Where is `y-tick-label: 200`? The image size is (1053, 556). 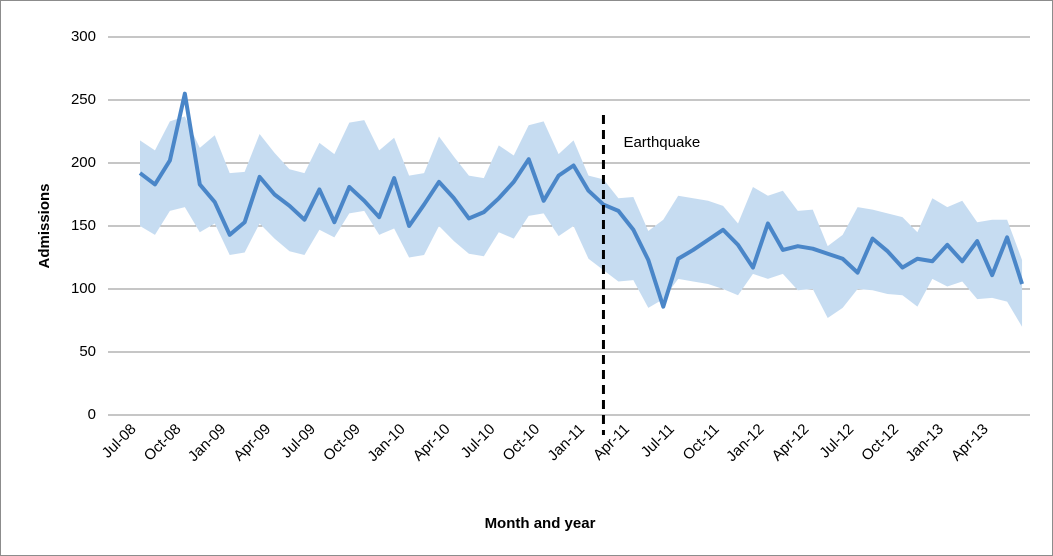 y-tick-label: 200 is located at coordinates (83, 162).